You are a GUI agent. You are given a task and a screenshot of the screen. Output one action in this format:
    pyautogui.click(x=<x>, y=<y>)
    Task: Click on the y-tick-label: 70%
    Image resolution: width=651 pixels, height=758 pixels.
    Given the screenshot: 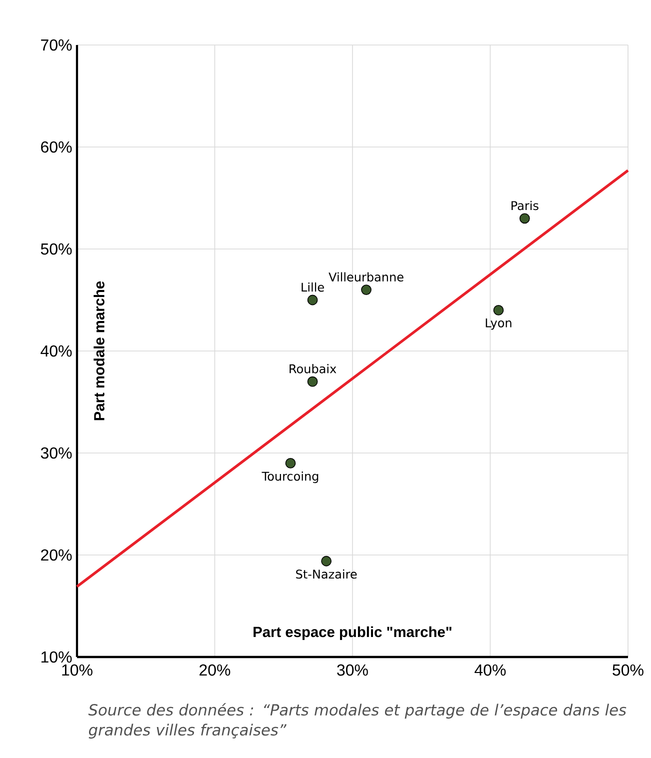 What is the action you would take?
    pyautogui.click(x=56, y=45)
    